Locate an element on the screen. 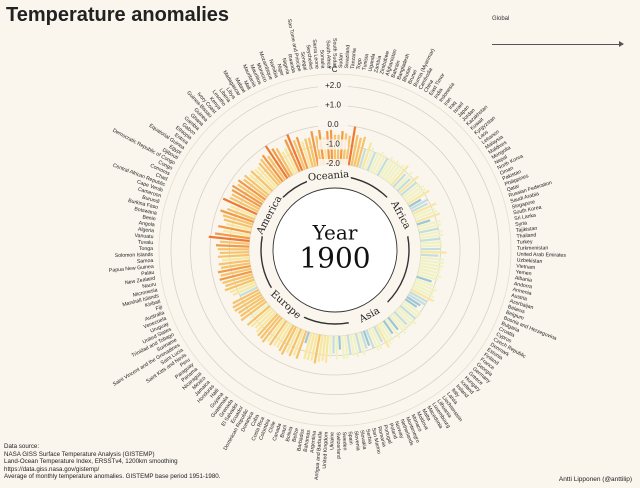 The width and height of the screenshot is (640, 488). country-label: Singapore is located at coordinates (523, 204).